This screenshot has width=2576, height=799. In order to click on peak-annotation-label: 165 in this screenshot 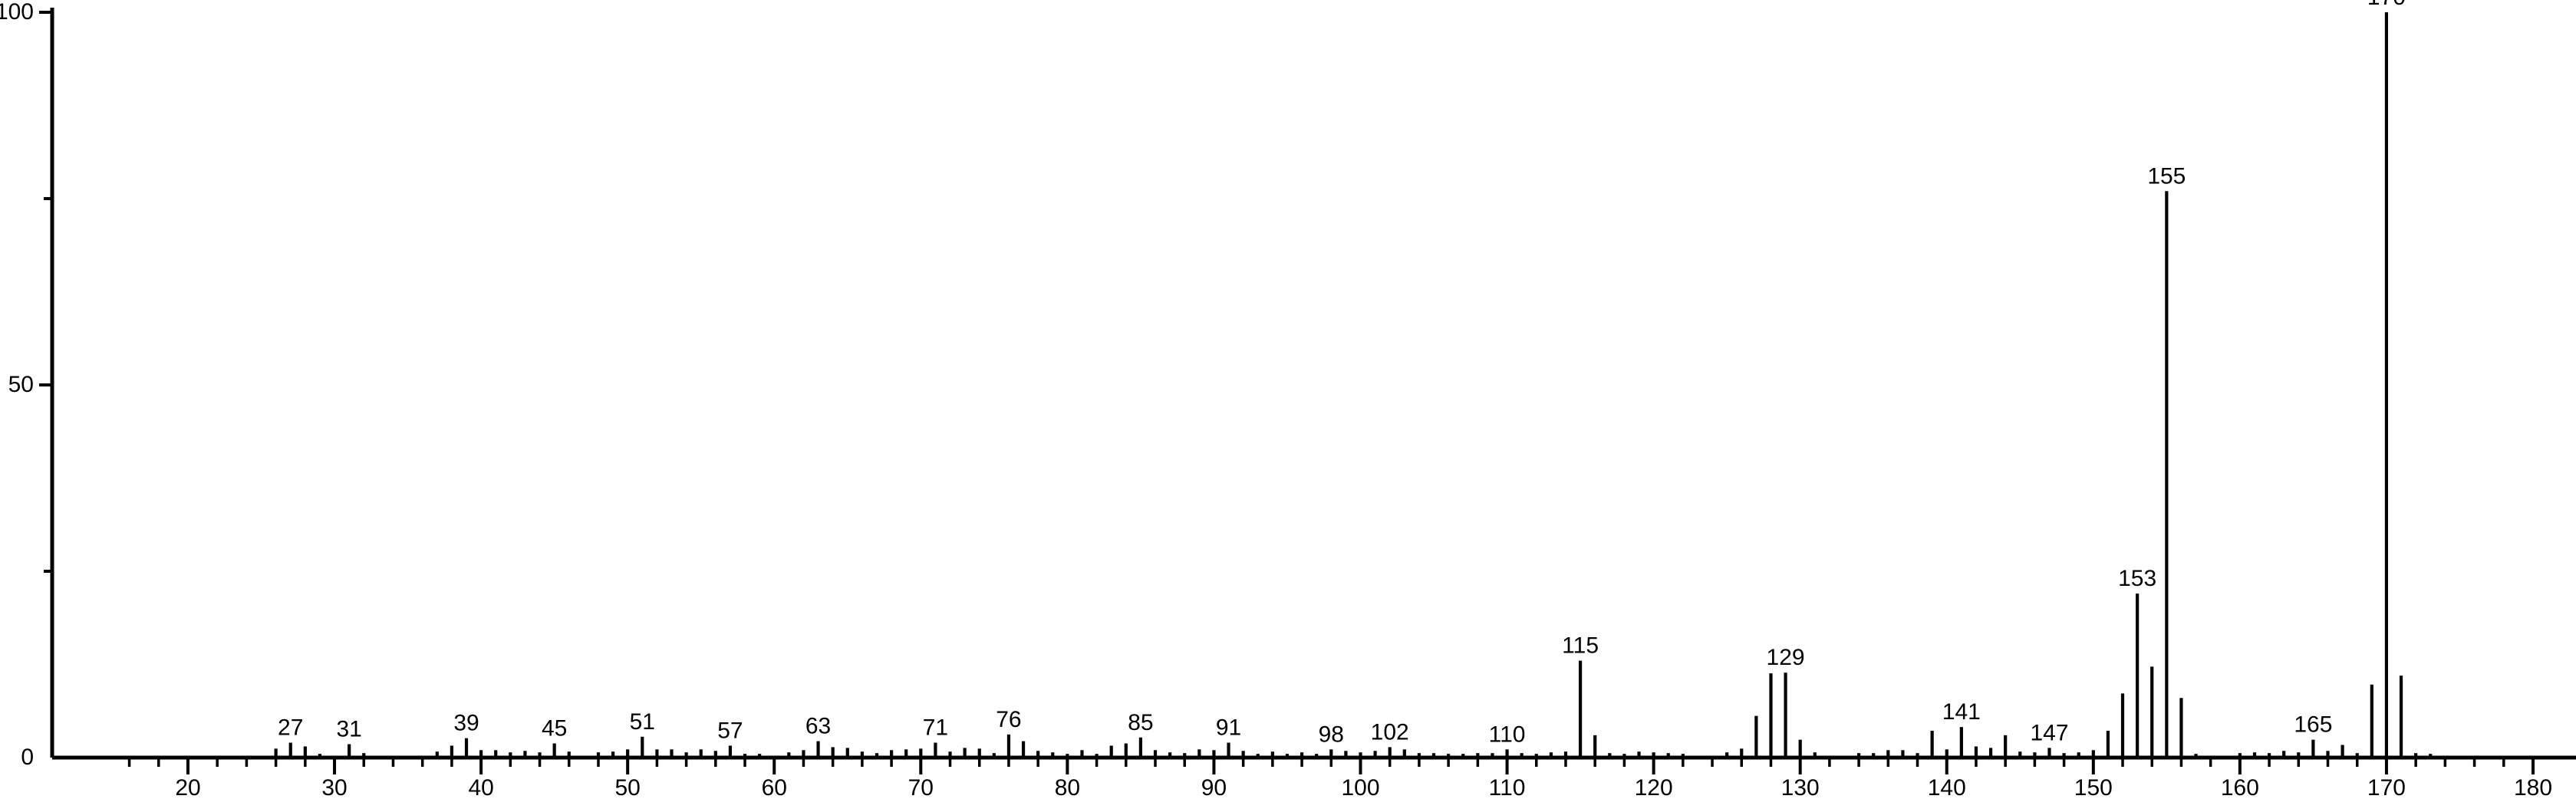, I will do `click(2313, 725)`.